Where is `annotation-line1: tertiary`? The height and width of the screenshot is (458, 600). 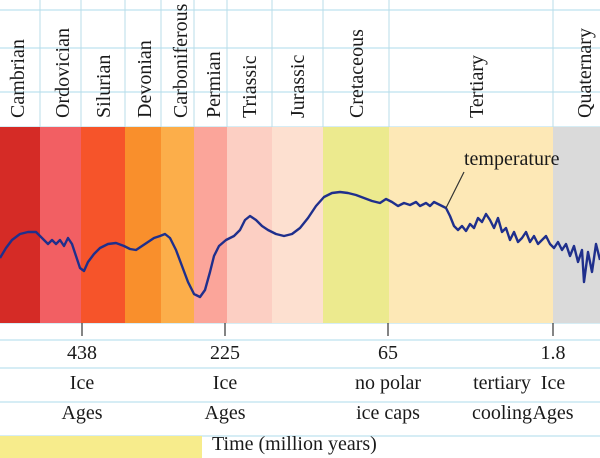
annotation-line1: tertiary is located at coordinates (502, 383).